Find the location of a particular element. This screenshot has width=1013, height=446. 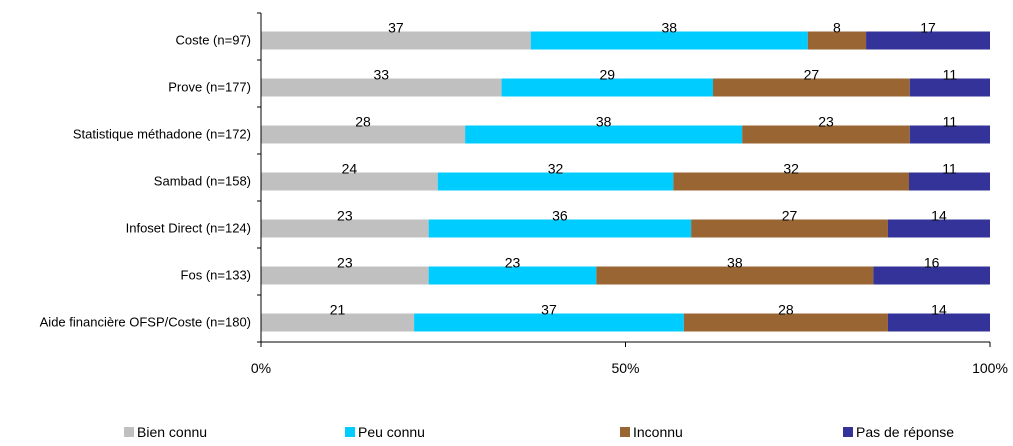

x-tick-label: 100% is located at coordinates (990, 368).